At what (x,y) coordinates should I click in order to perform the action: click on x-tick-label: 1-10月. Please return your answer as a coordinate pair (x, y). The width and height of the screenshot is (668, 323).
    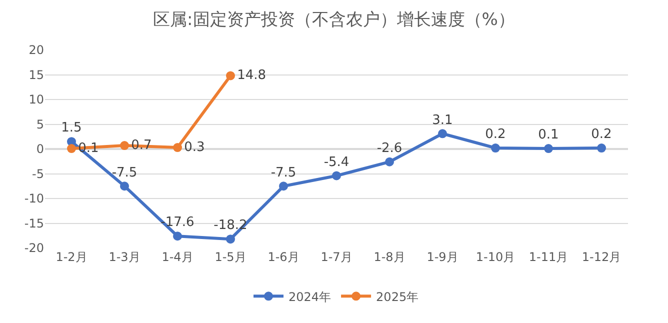
    Looking at the image, I should click on (496, 257).